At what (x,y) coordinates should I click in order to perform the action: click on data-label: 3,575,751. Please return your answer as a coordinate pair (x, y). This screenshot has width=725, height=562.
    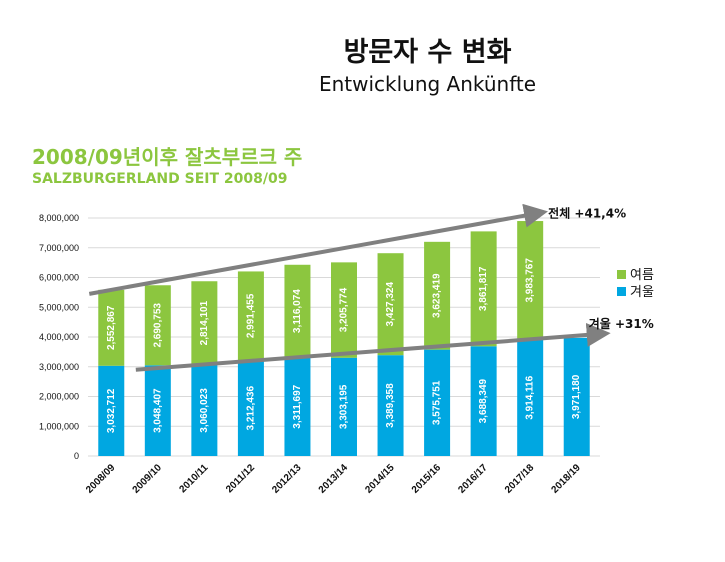
    Looking at the image, I should click on (437, 402).